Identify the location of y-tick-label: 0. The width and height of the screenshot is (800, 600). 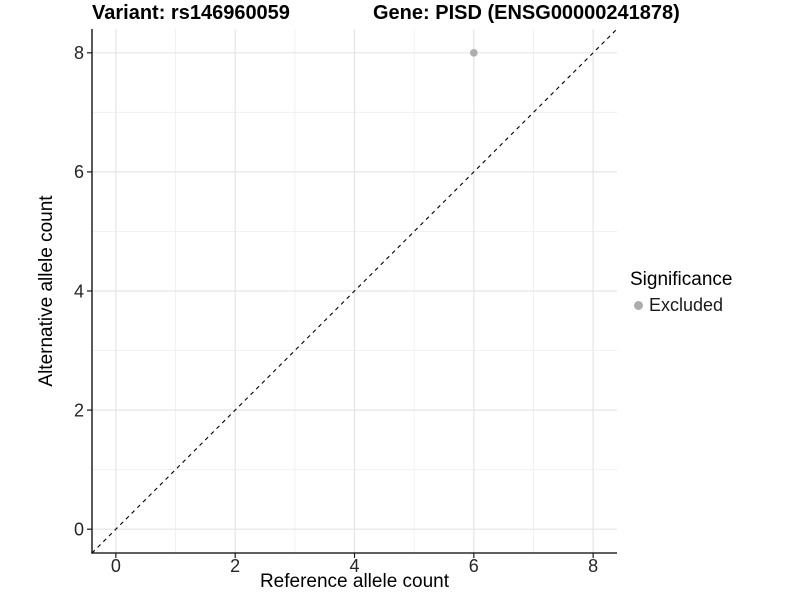
(79, 529).